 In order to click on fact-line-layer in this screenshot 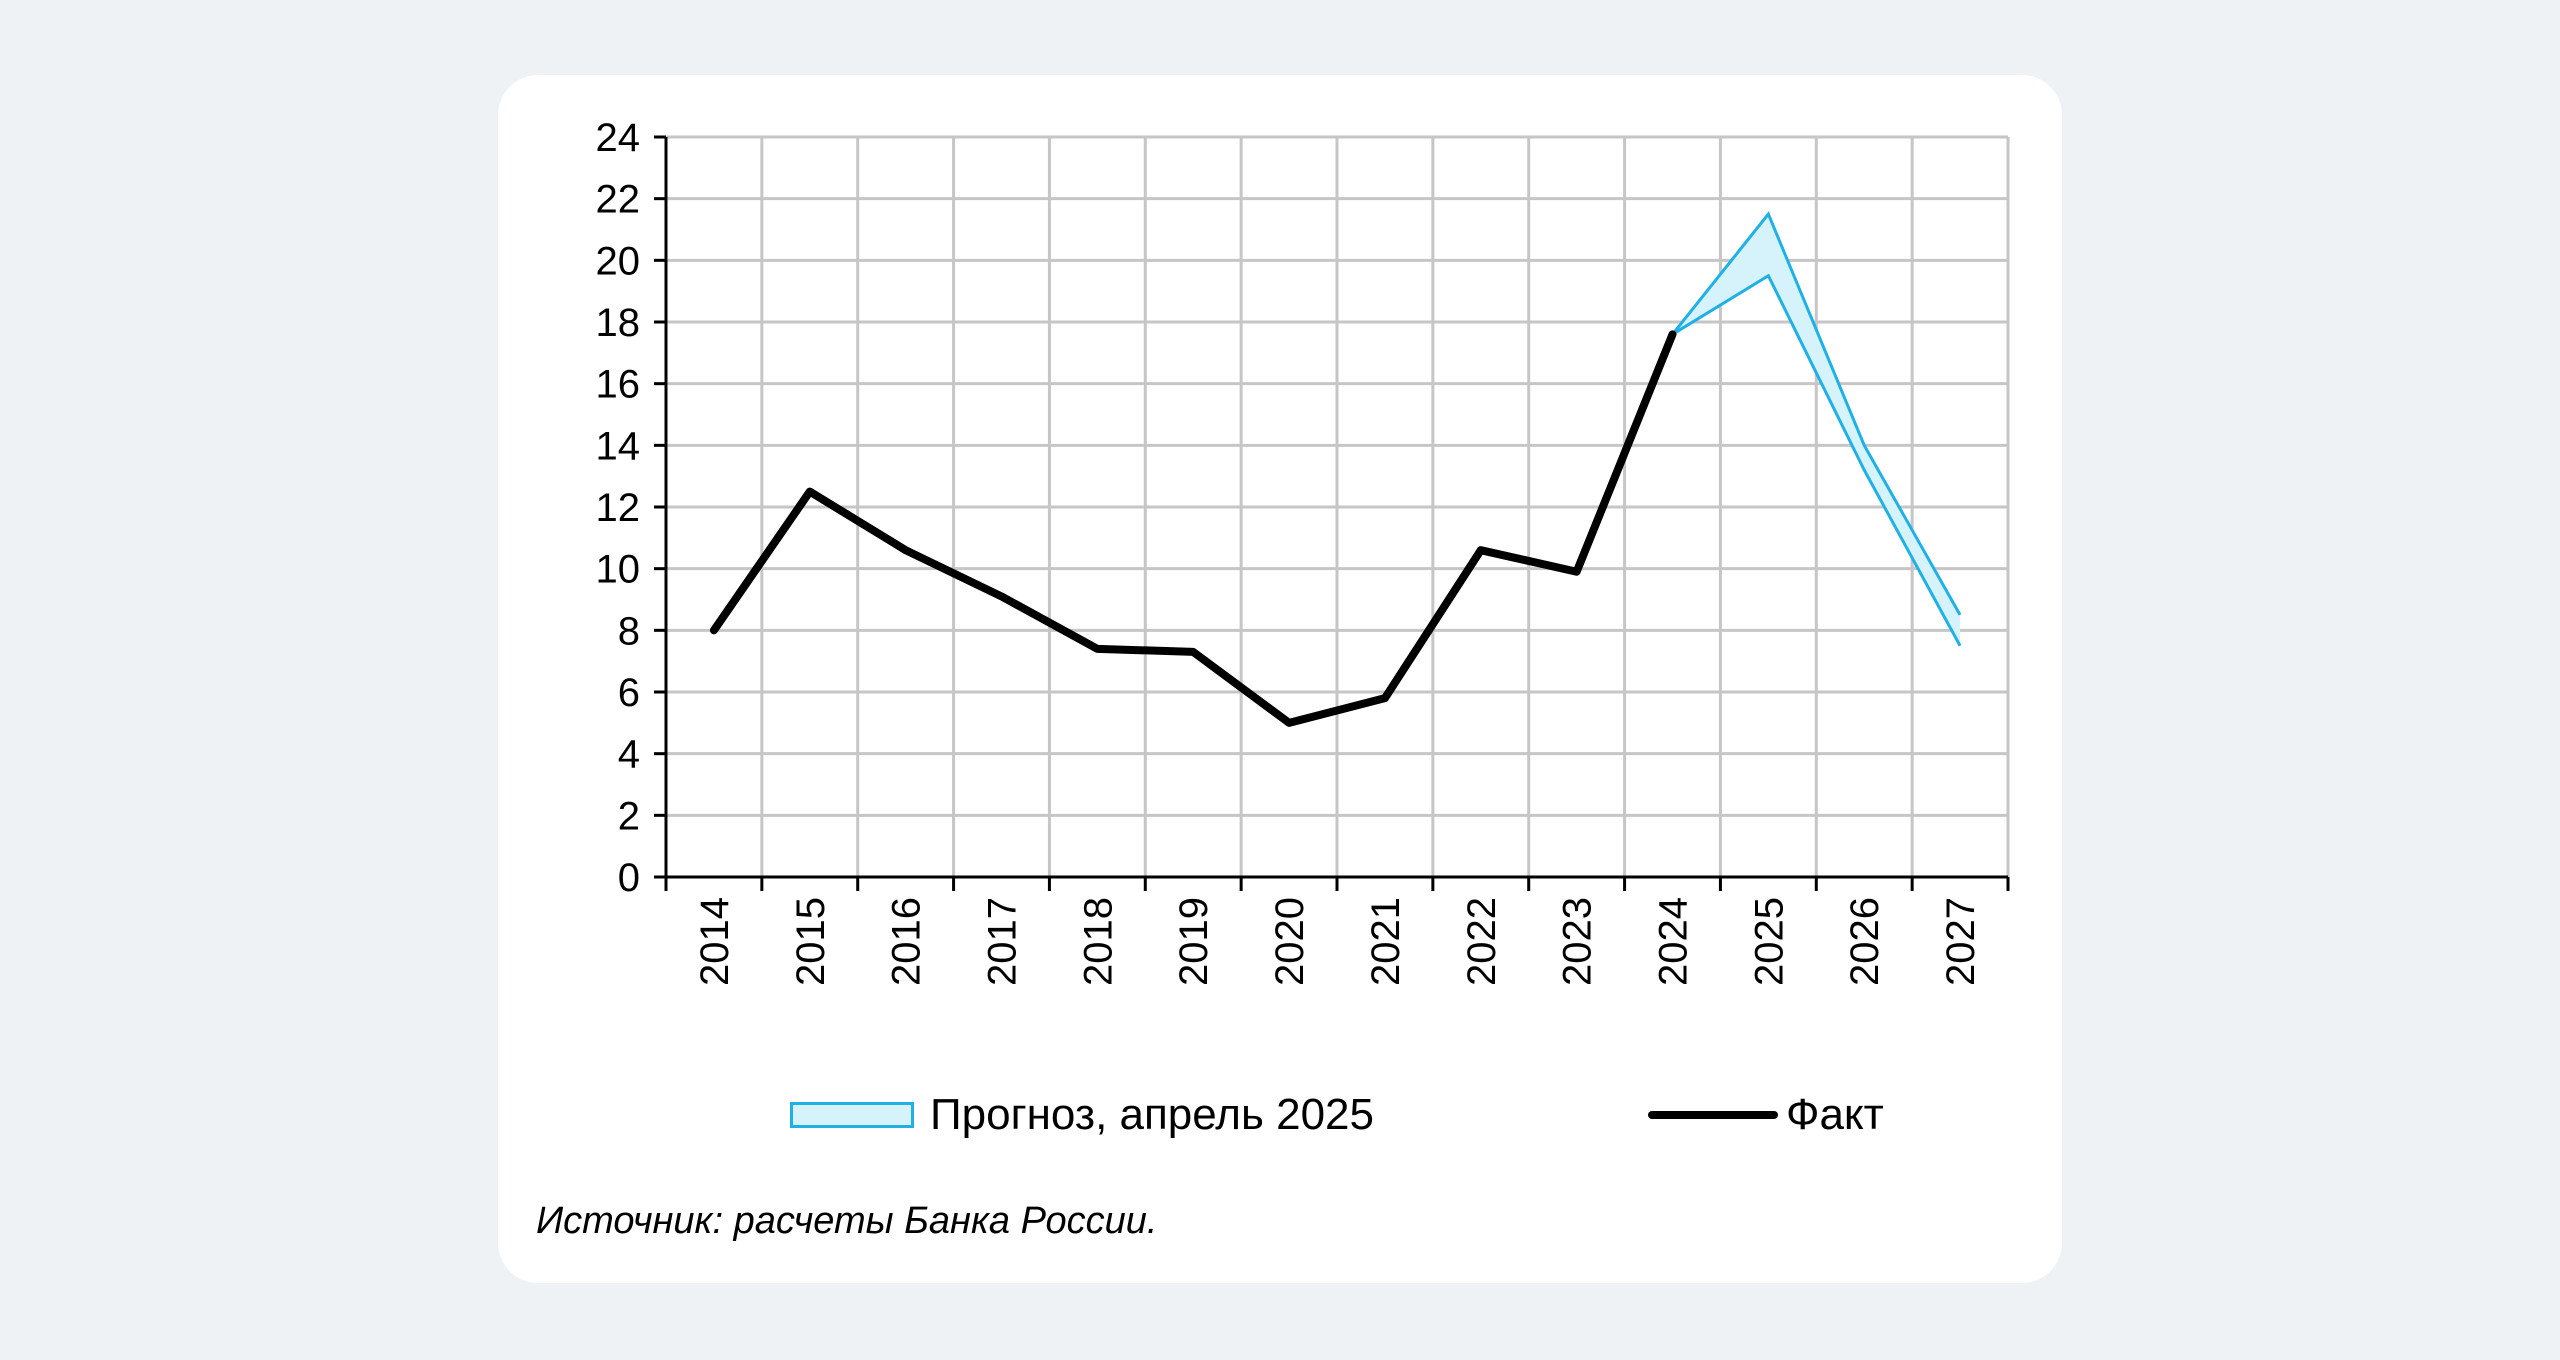, I will do `click(1193, 528)`.